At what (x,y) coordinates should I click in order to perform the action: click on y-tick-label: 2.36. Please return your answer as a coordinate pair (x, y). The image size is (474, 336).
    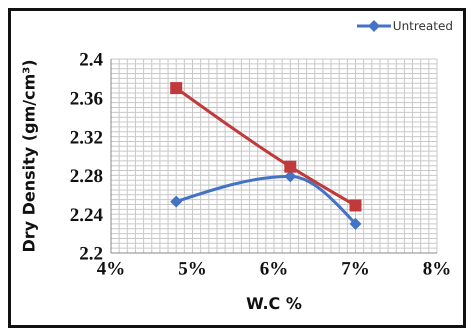
    Looking at the image, I should click on (86, 99).